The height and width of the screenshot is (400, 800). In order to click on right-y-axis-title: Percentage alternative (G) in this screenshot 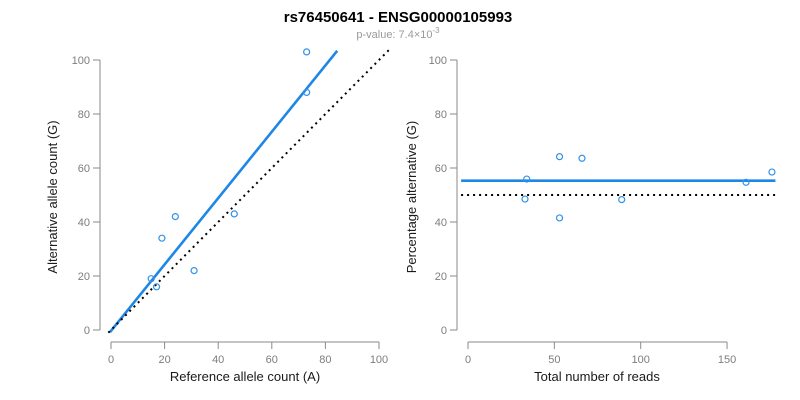, I will do `click(411, 197)`.